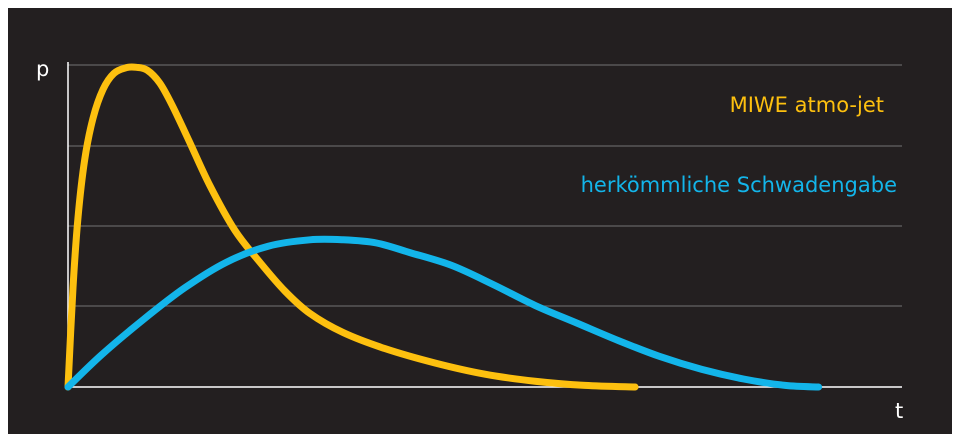 The image size is (960, 441). What do you see at coordinates (807, 105) in the screenshot?
I see `legend-miwe-atmo-jet: MIWE atmo-jet` at bounding box center [807, 105].